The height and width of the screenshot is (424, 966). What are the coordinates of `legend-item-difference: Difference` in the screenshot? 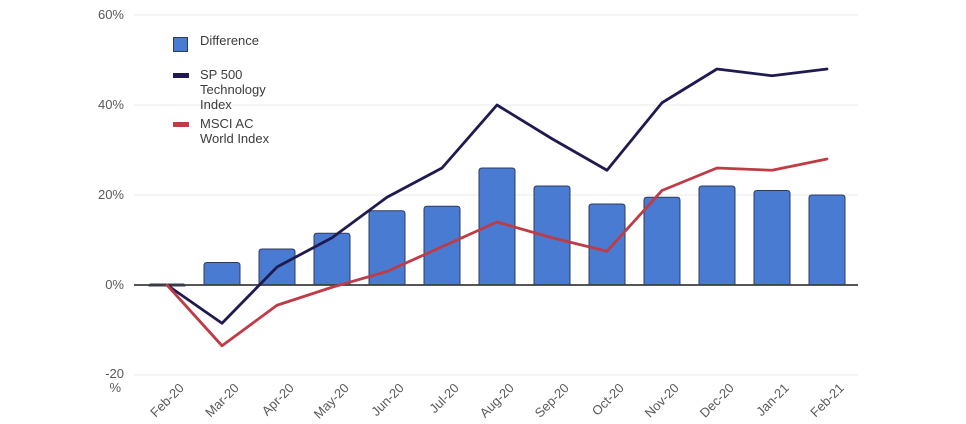 It's located at (221, 42).